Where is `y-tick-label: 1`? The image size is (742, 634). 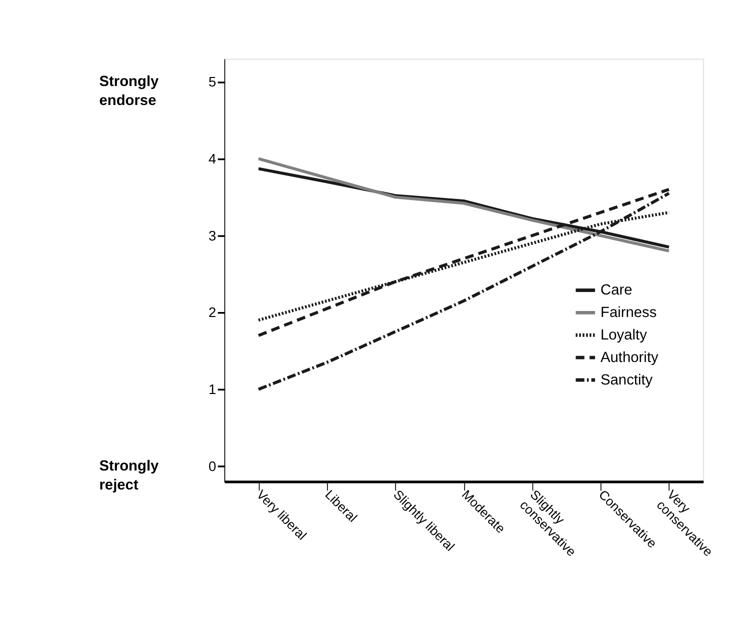 y-tick-label: 1 is located at coordinates (212, 390).